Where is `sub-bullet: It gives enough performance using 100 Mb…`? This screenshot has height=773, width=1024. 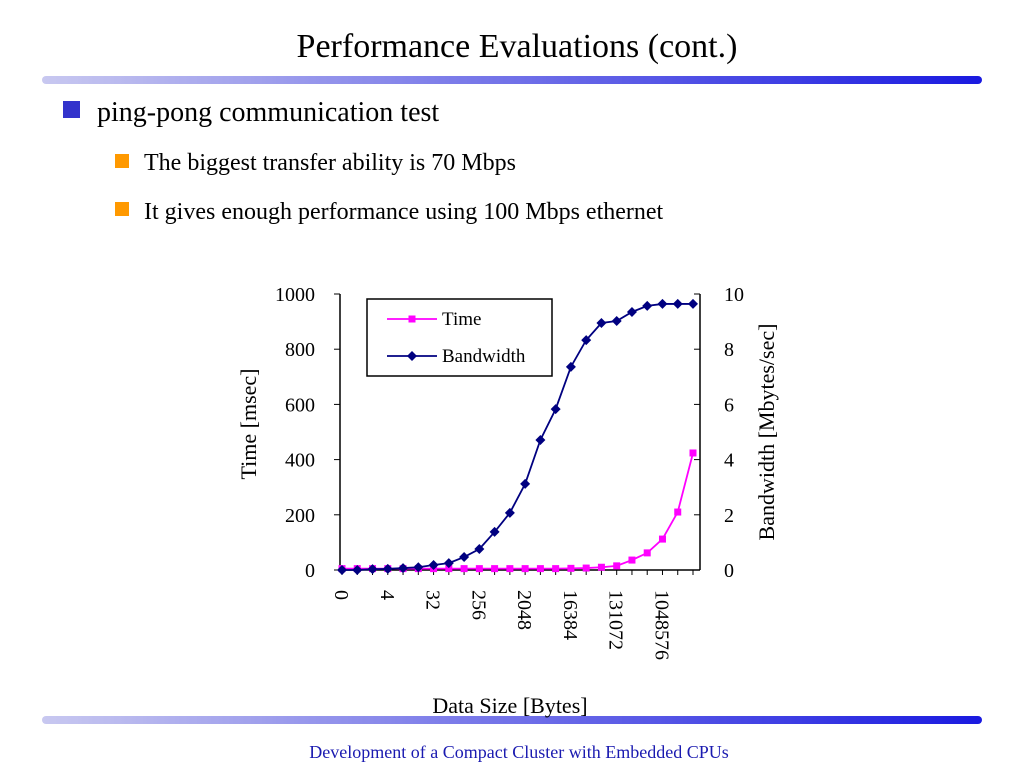 sub-bullet: It gives enough performance using 100 Mb… is located at coordinates (404, 212).